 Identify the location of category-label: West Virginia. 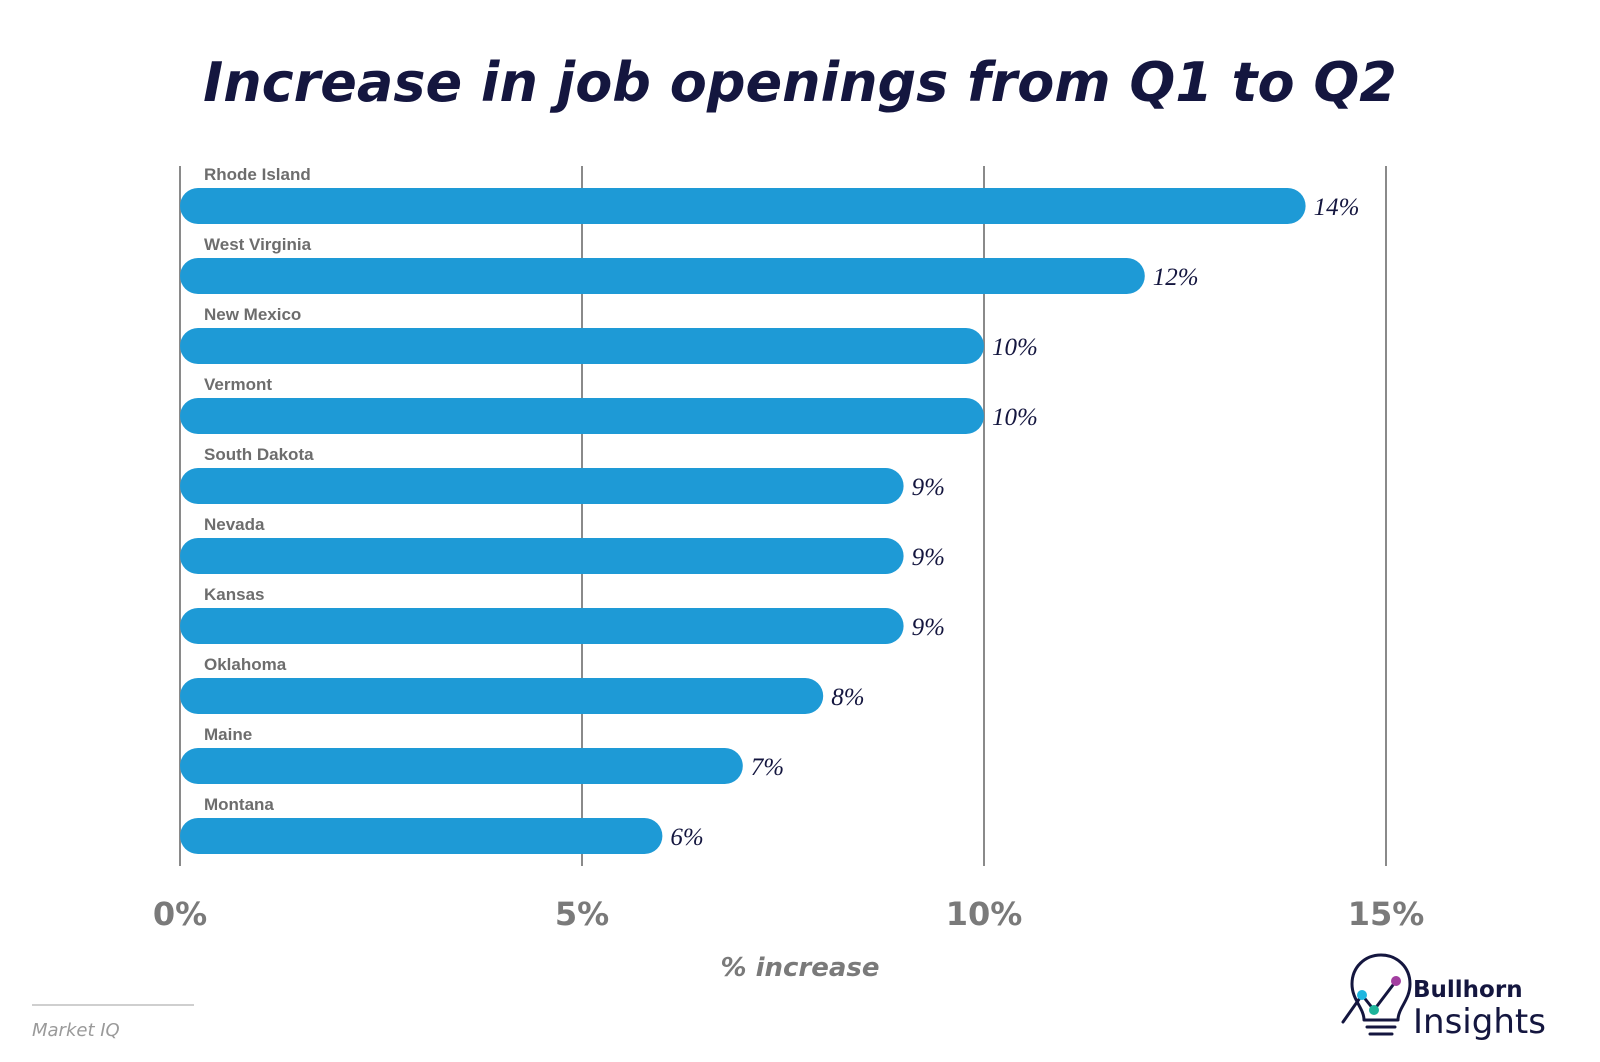
(258, 244).